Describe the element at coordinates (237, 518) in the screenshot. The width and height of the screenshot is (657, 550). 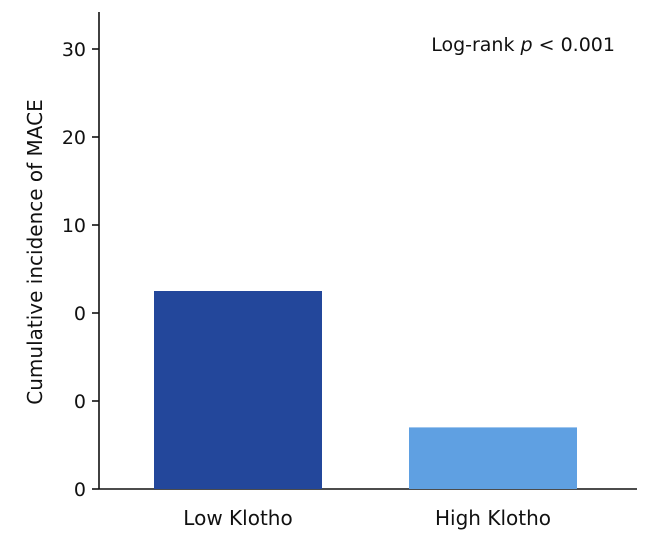
I see `x-category-label: Low Klotho` at that location.